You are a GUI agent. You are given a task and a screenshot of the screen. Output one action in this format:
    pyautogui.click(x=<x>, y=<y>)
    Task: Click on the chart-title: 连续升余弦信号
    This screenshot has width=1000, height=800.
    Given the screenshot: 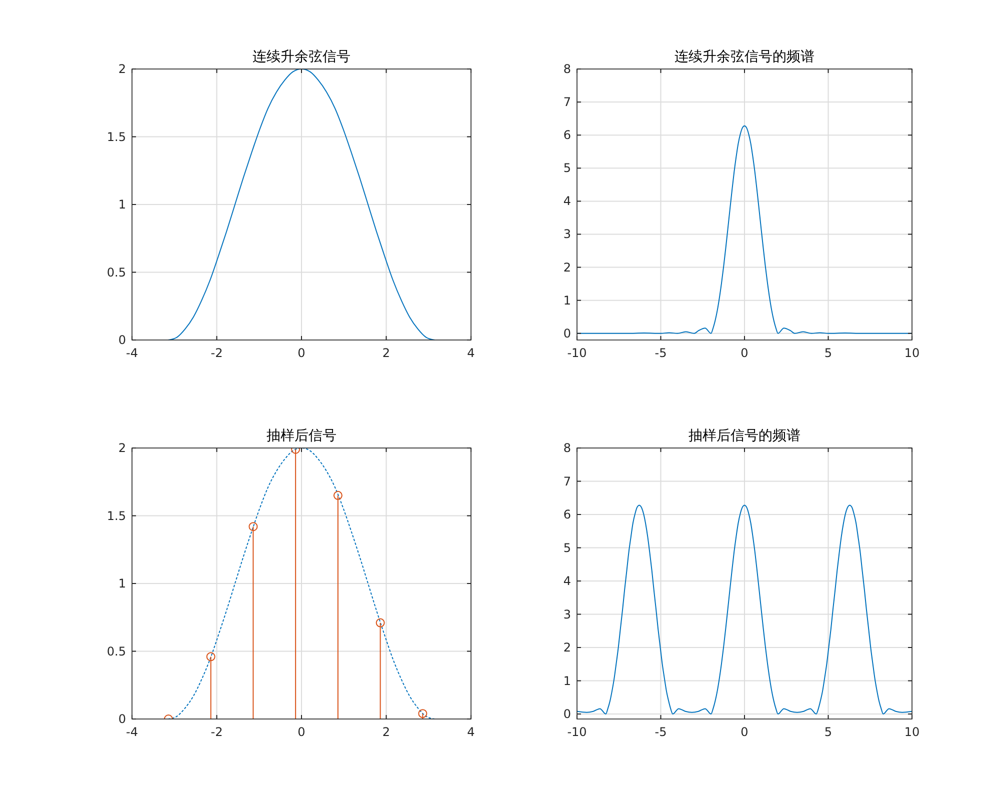 What is the action you would take?
    pyautogui.click(x=301, y=57)
    